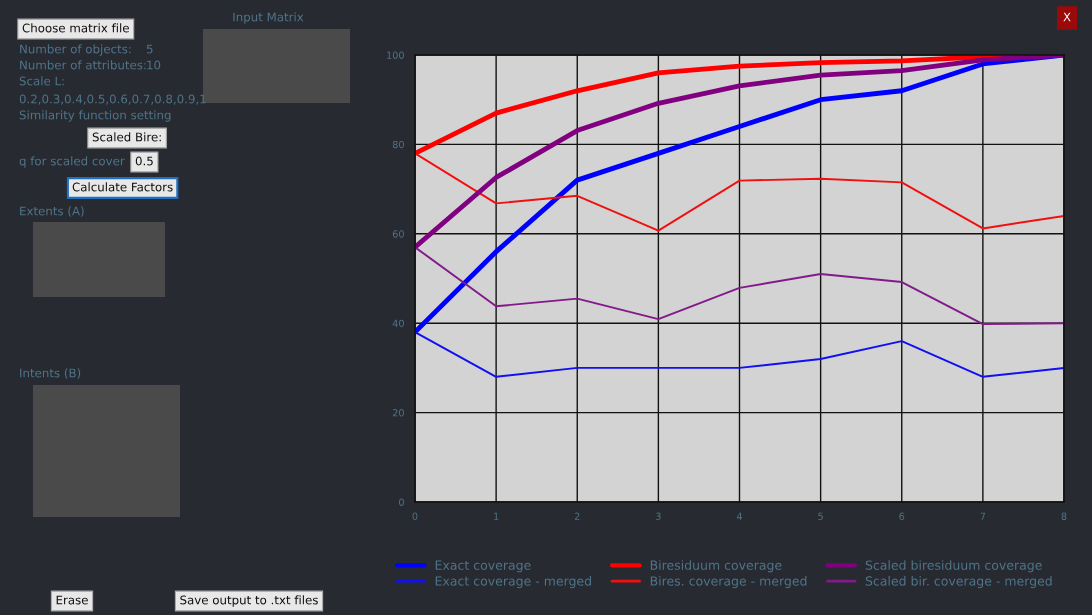  I want to click on text: Scaled Bire:, so click(126, 137).